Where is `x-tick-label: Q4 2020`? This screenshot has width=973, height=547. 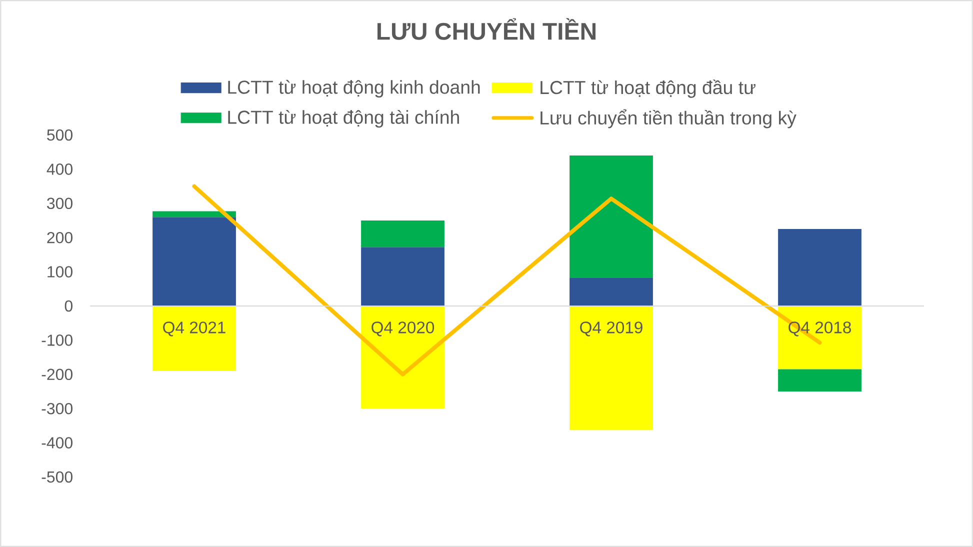
x-tick-label: Q4 2020 is located at coordinates (403, 329).